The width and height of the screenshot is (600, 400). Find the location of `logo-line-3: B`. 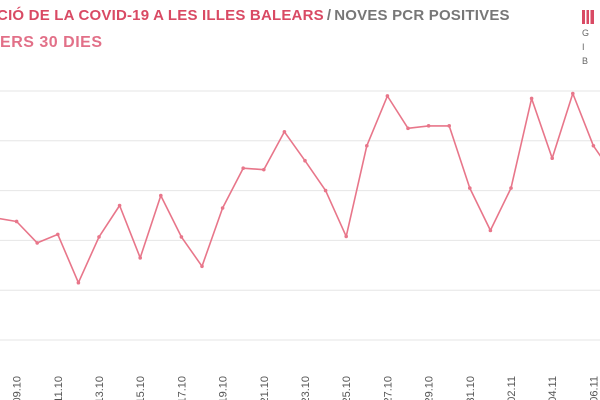

logo-line-3: B is located at coordinates (586, 61).